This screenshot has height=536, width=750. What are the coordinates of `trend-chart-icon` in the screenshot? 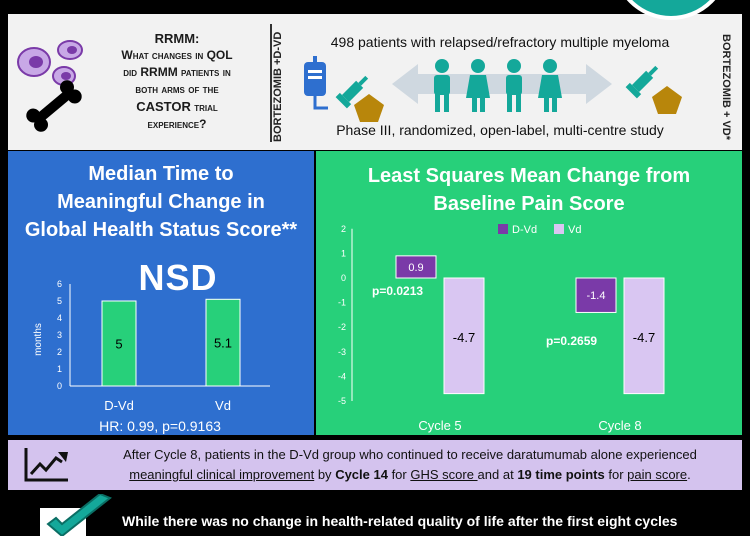 It's located at (46, 465).